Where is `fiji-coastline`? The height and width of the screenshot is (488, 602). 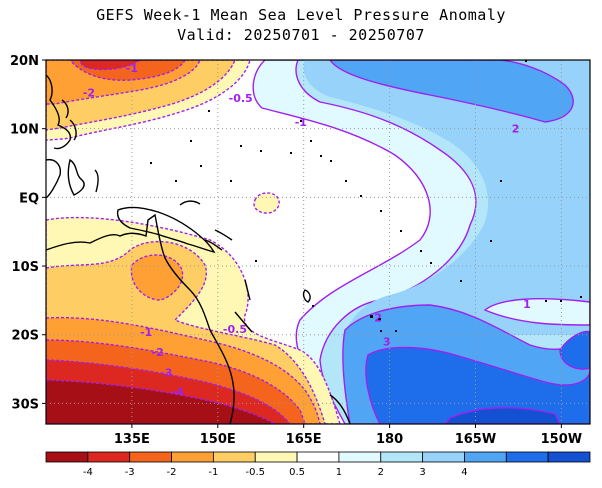 fiji-coastline is located at coordinates (306, 296).